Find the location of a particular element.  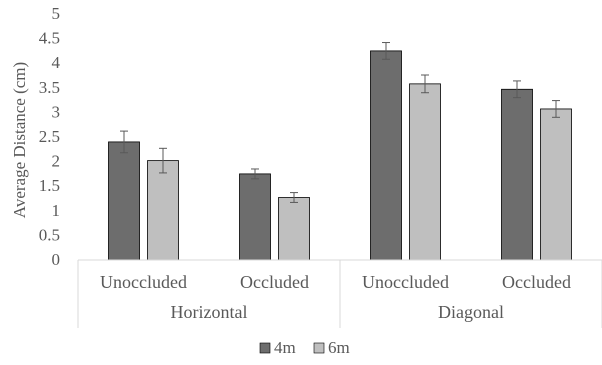

y-tick-label: 1 is located at coordinates (56, 210).